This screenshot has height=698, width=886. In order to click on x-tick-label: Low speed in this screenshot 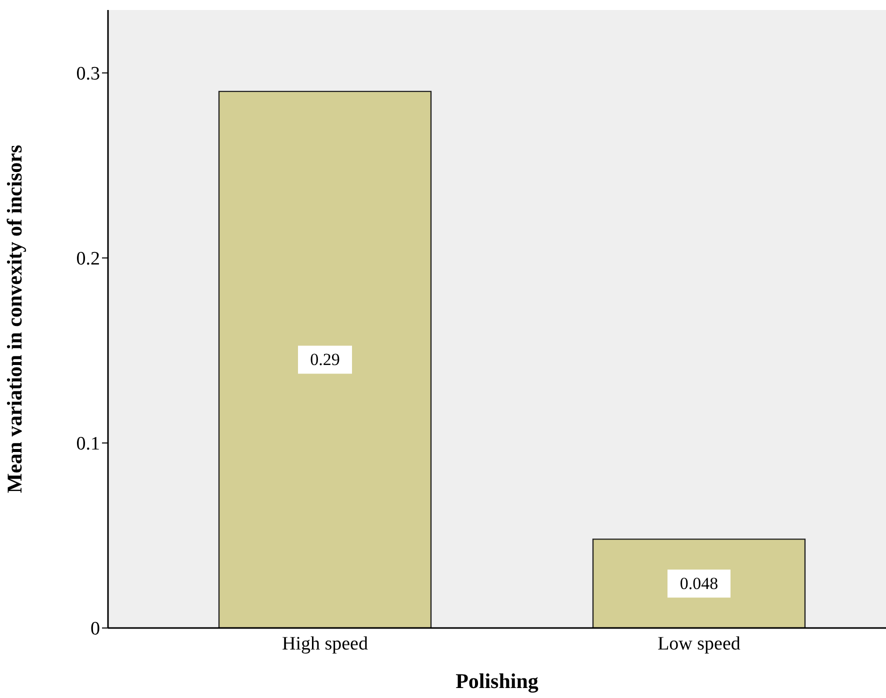, I will do `click(699, 643)`.